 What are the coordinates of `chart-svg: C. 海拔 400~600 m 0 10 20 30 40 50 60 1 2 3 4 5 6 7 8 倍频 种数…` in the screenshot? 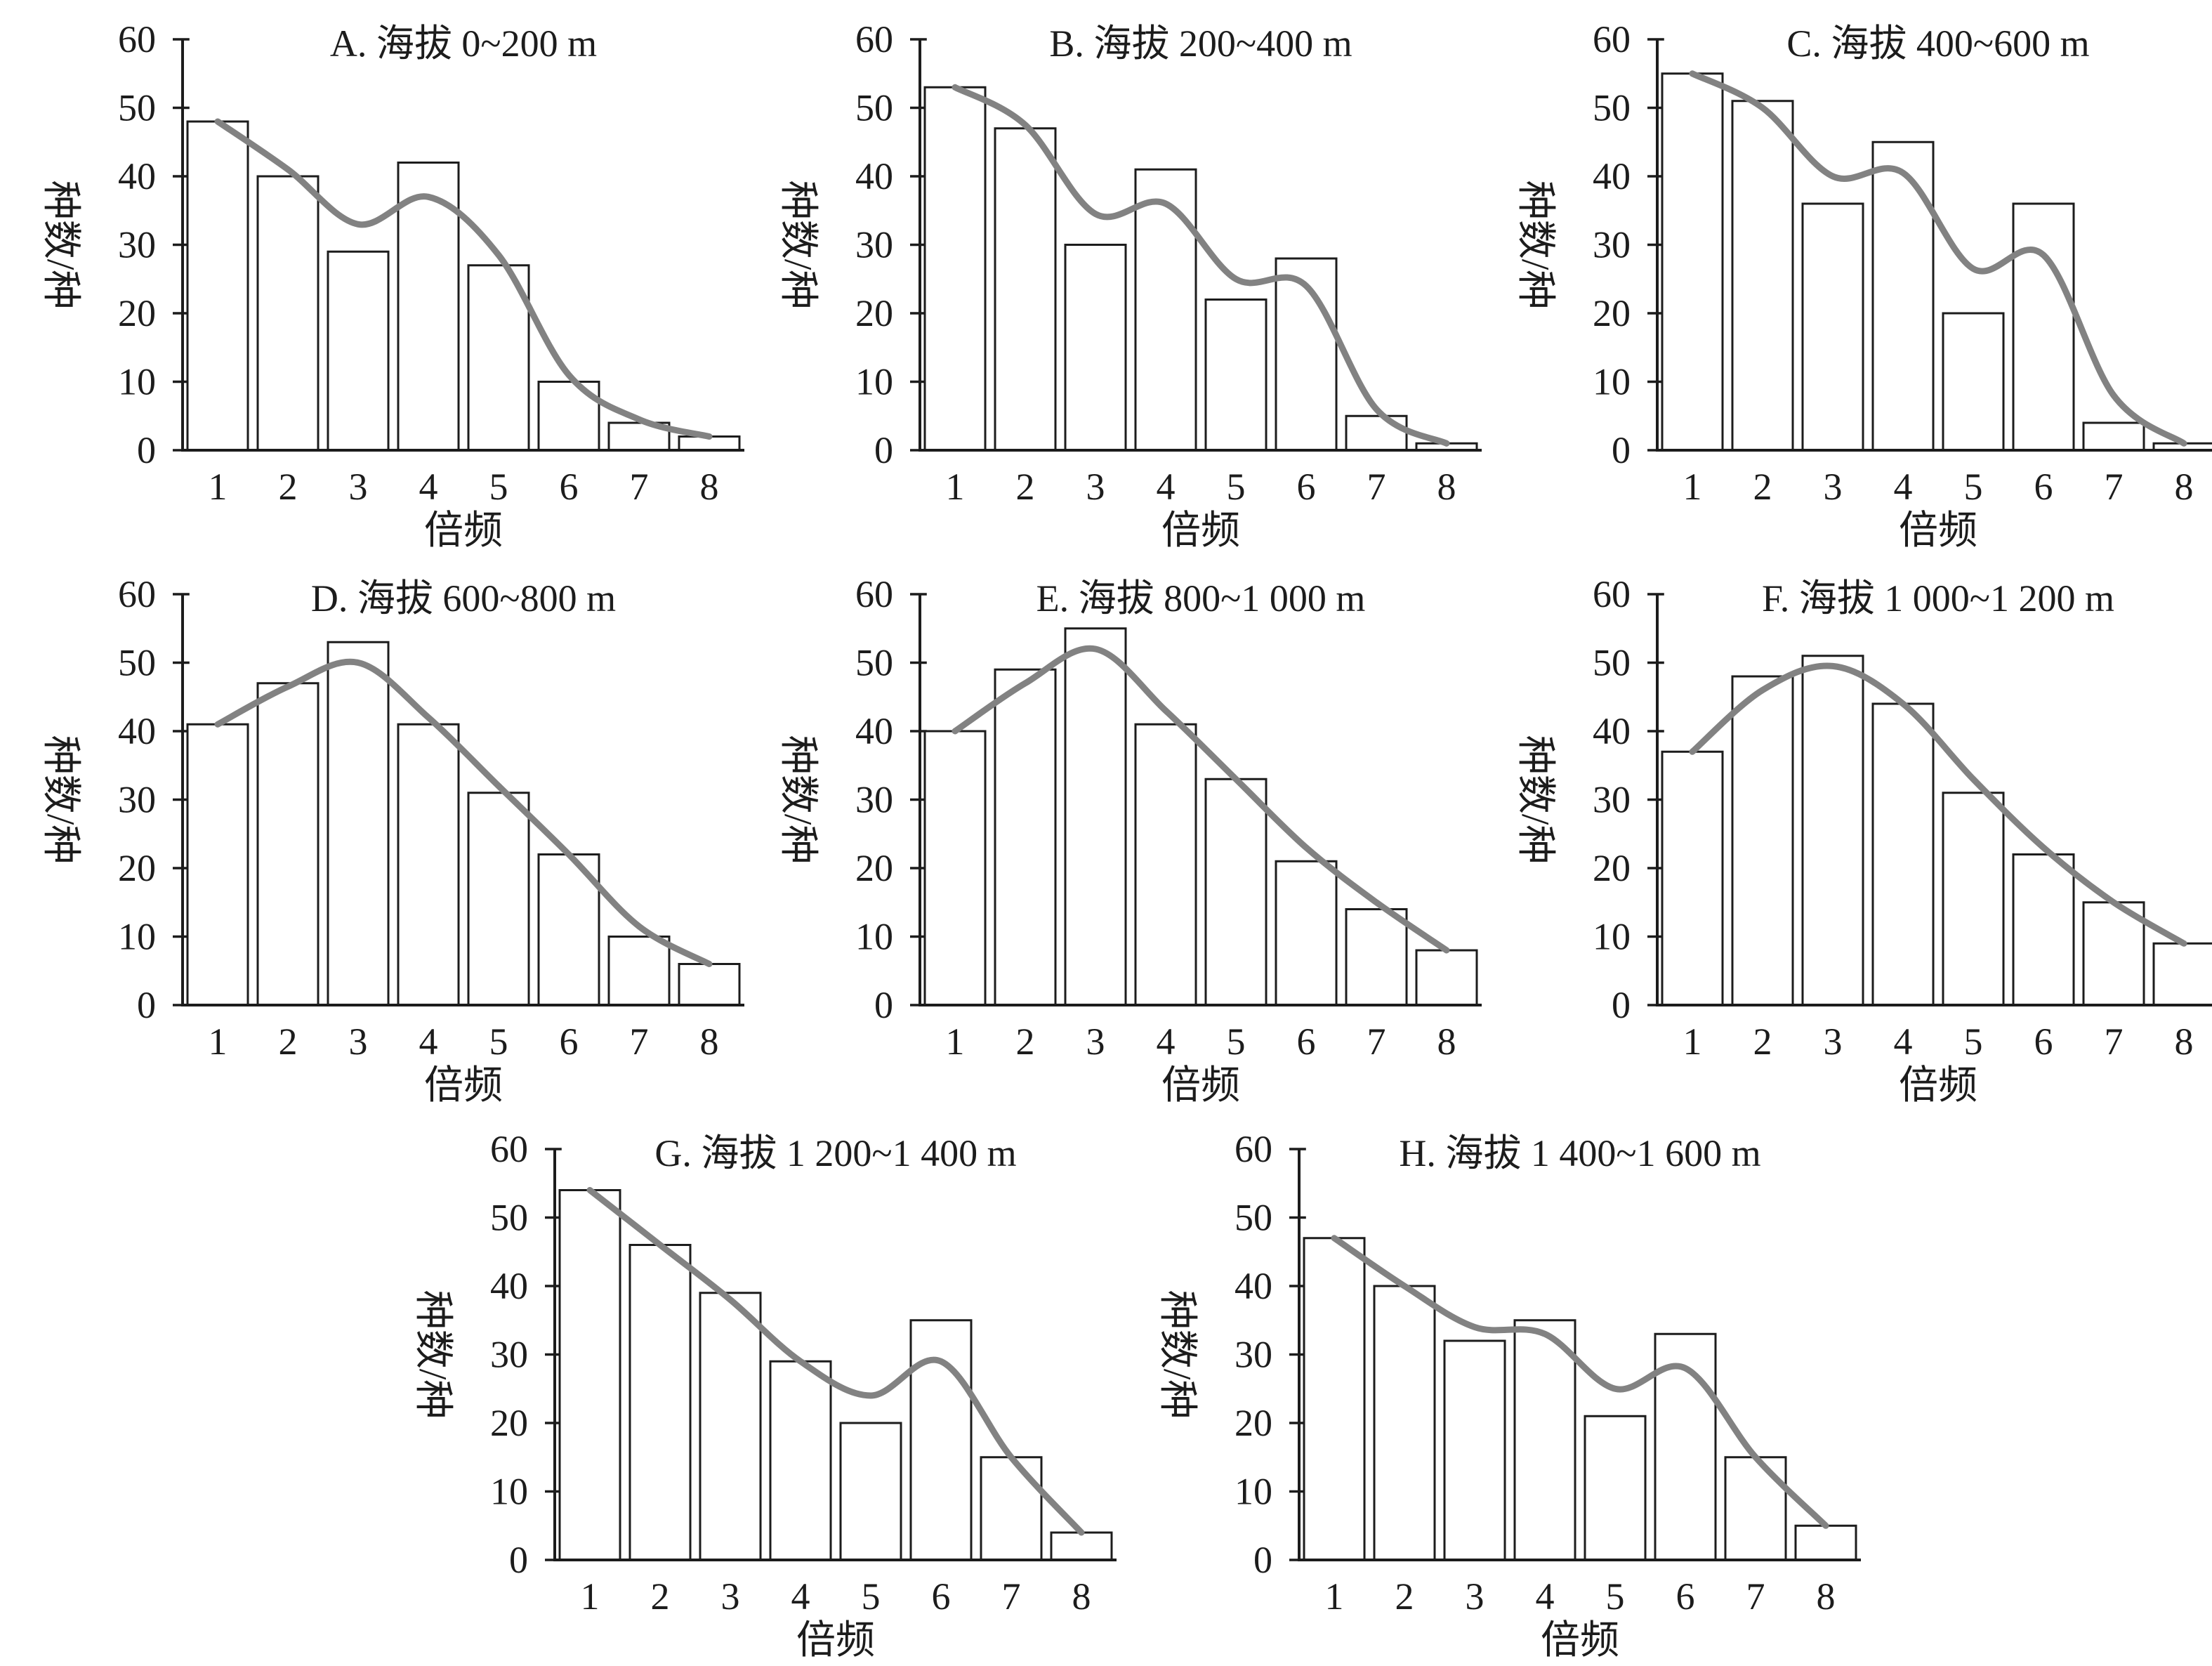 It's located at (1862, 285).